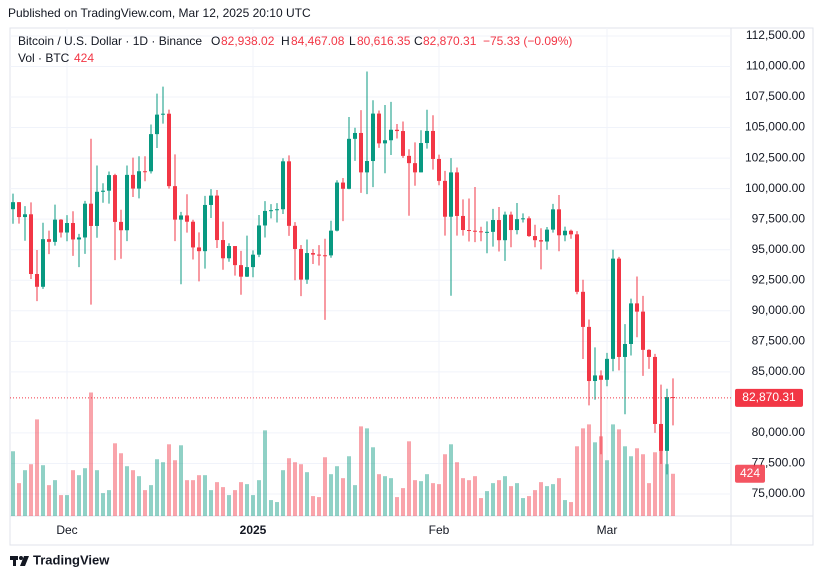  What do you see at coordinates (775, 188) in the screenshot?
I see `y-tick-label: 100,000.00` at bounding box center [775, 188].